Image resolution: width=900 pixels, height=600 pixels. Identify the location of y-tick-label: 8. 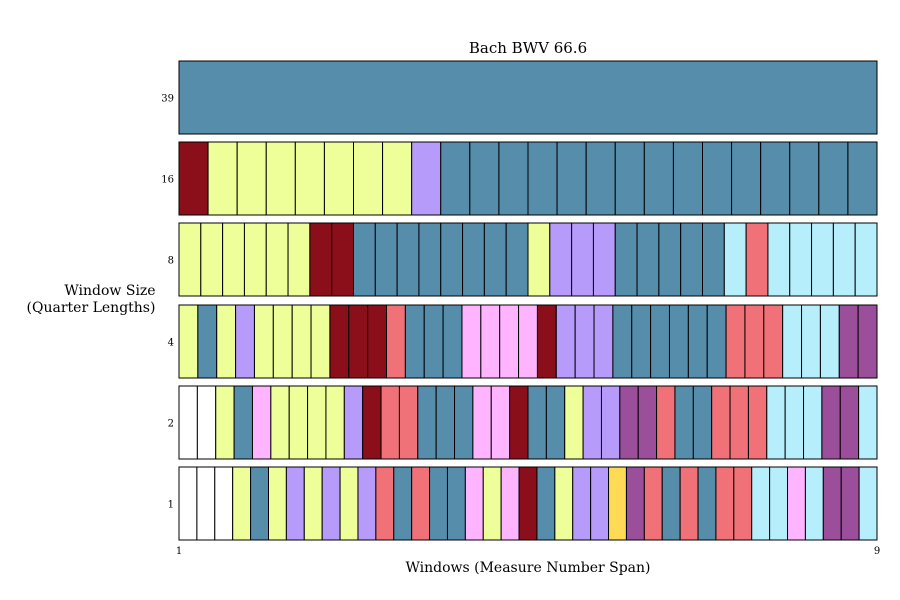
(171, 261).